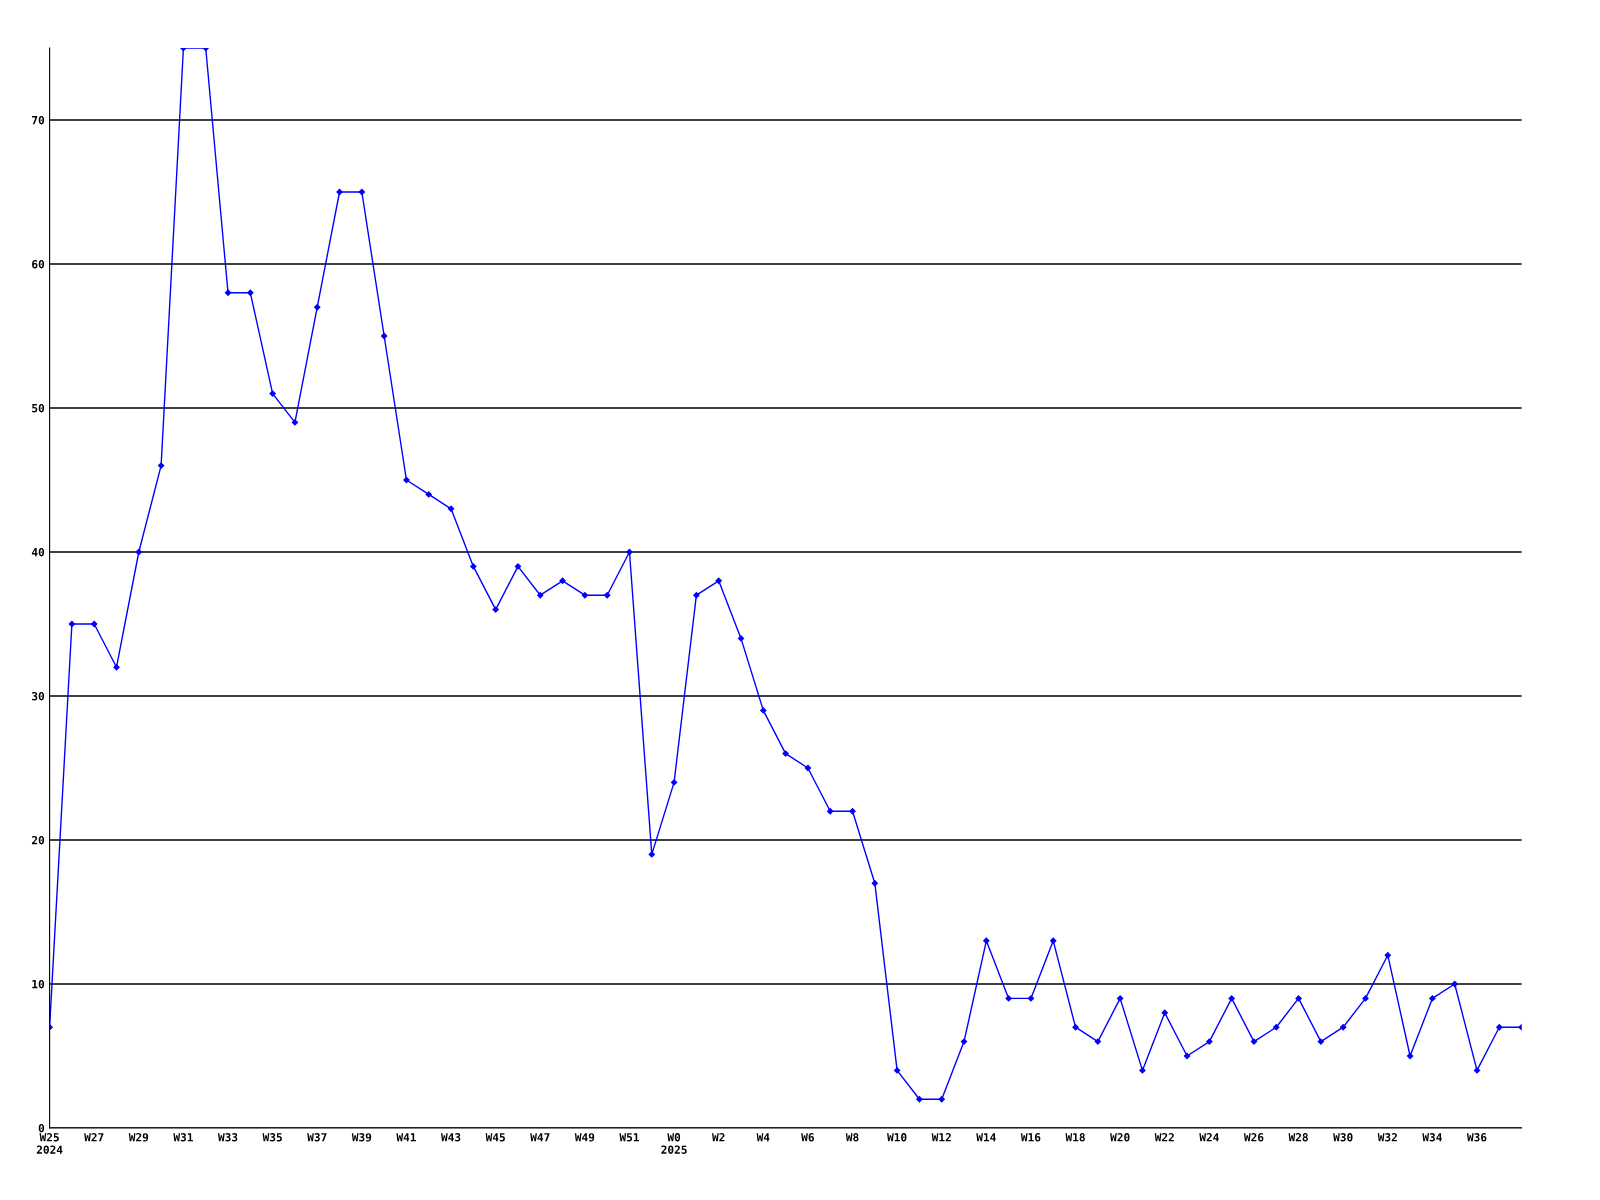  I want to click on x-tick-label: W47, so click(540, 1137).